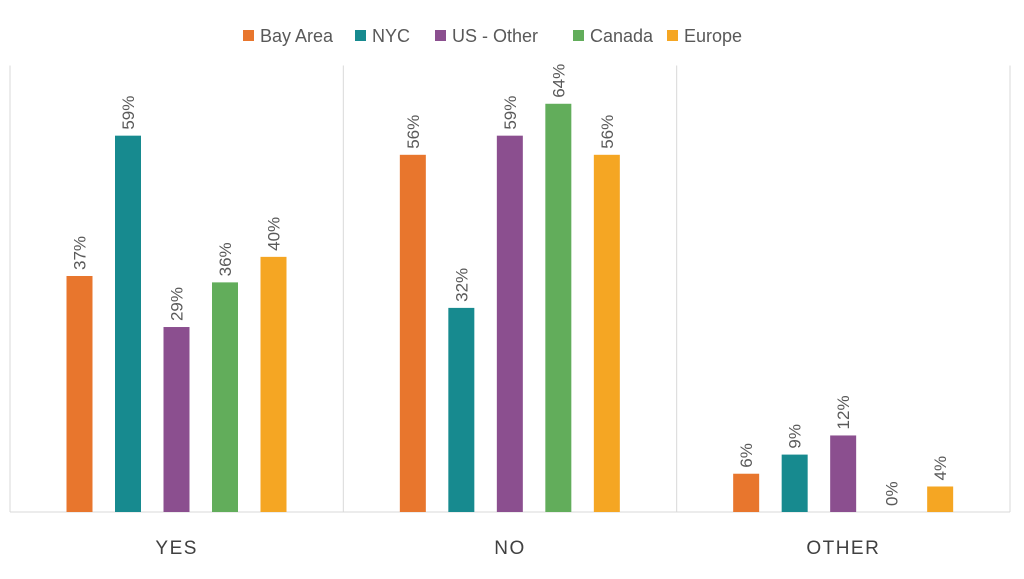  I want to click on data-label: 64%, so click(558, 81).